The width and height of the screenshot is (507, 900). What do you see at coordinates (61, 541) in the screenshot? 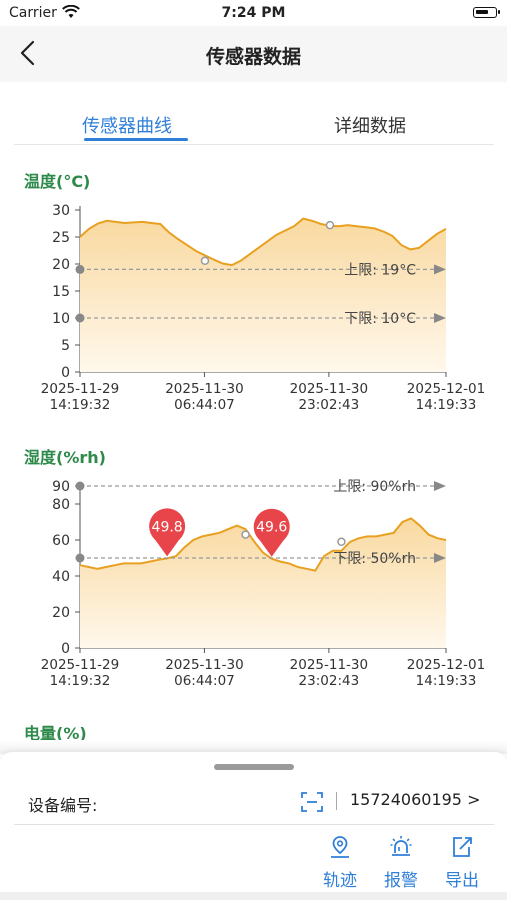
I see `y-tick-label: 60` at bounding box center [61, 541].